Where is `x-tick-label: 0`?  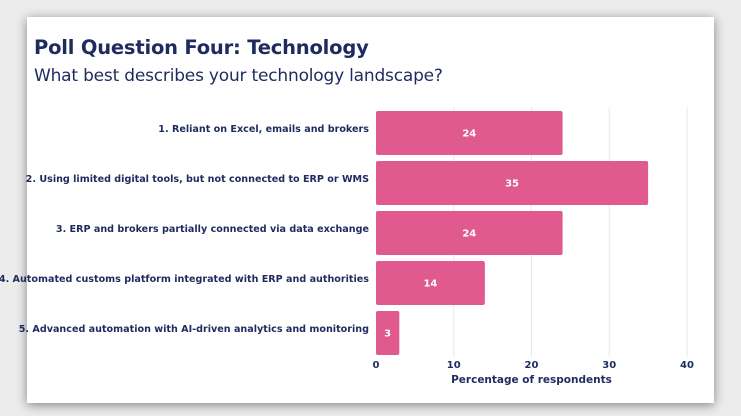 x-tick-label: 0 is located at coordinates (376, 365).